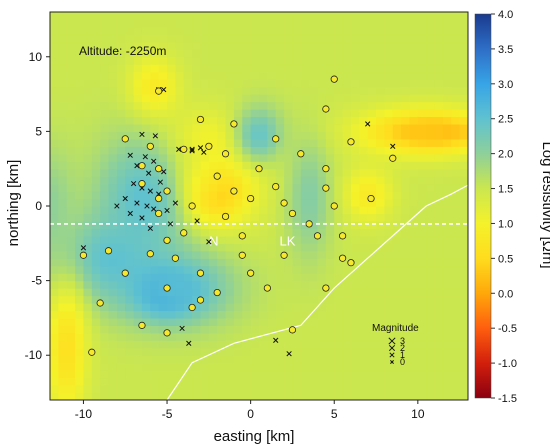 This screenshot has height=447, width=550. Describe the element at coordinates (483, 206) in the screenshot. I see `colorbar-gradient` at that location.